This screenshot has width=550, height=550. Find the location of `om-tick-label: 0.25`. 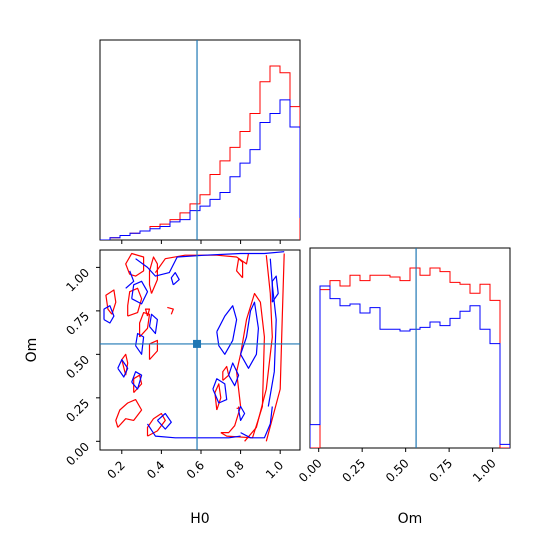

om-tick-label: 0.25 is located at coordinates (77, 410).